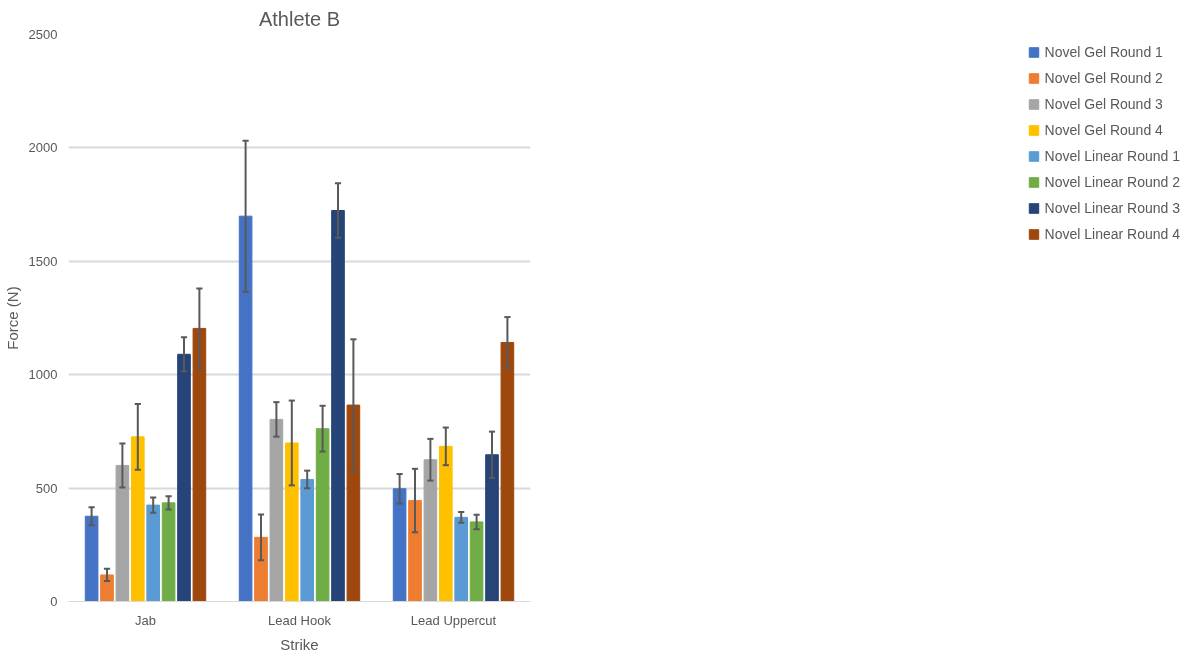 This screenshot has width=1202, height=667. What do you see at coordinates (1103, 104) in the screenshot?
I see `legend-label: Novel Gel Round 3` at bounding box center [1103, 104].